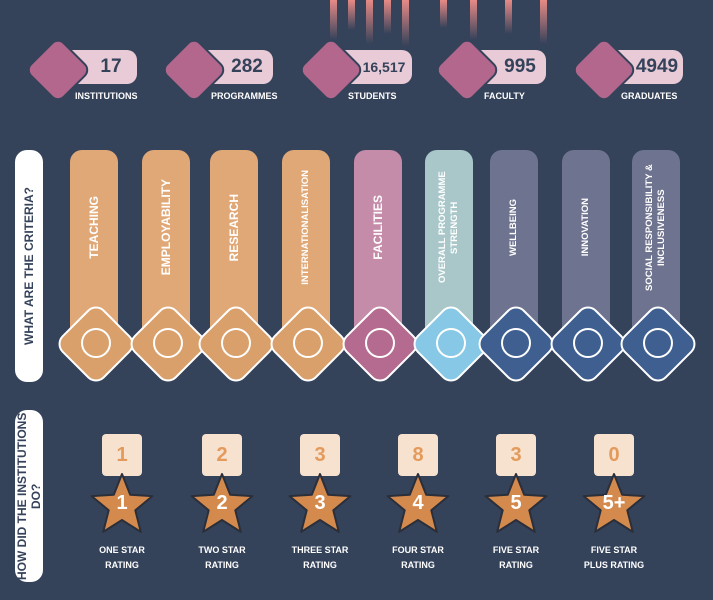  I want to click on stat-label: PROGRAMMES, so click(244, 96).